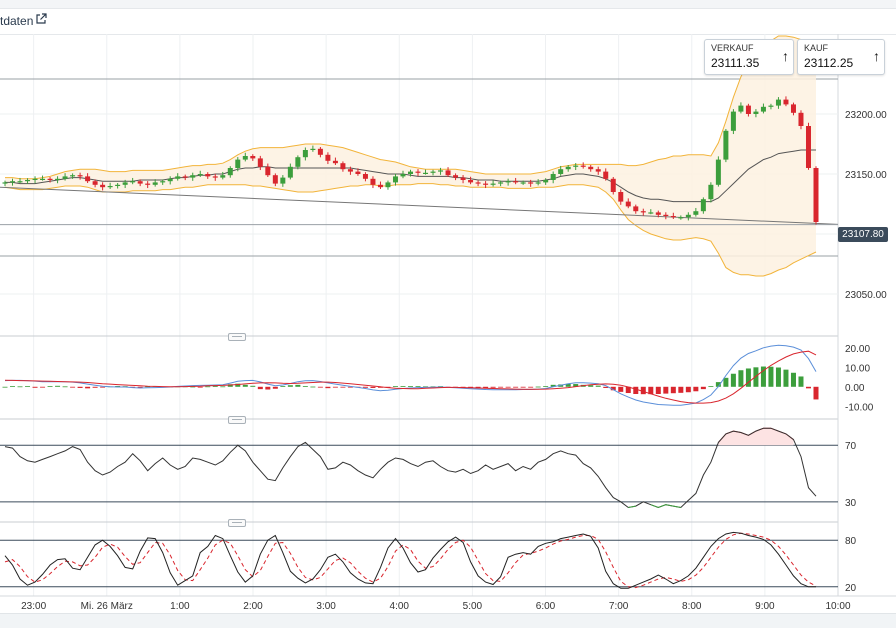  I want to click on macd-tick-label: 20.00, so click(857, 349).